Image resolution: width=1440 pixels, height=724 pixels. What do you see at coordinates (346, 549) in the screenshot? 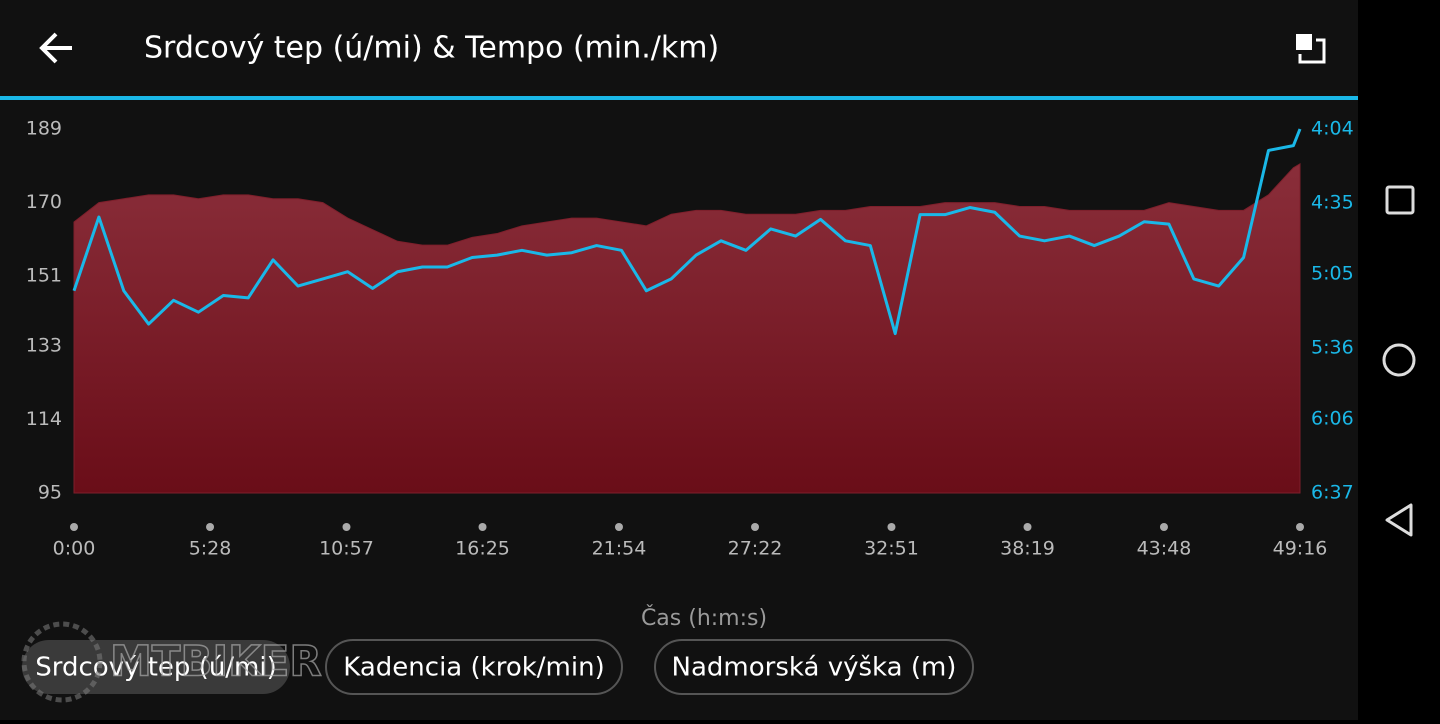
I see `x-tick-label: 10:57` at bounding box center [346, 549].